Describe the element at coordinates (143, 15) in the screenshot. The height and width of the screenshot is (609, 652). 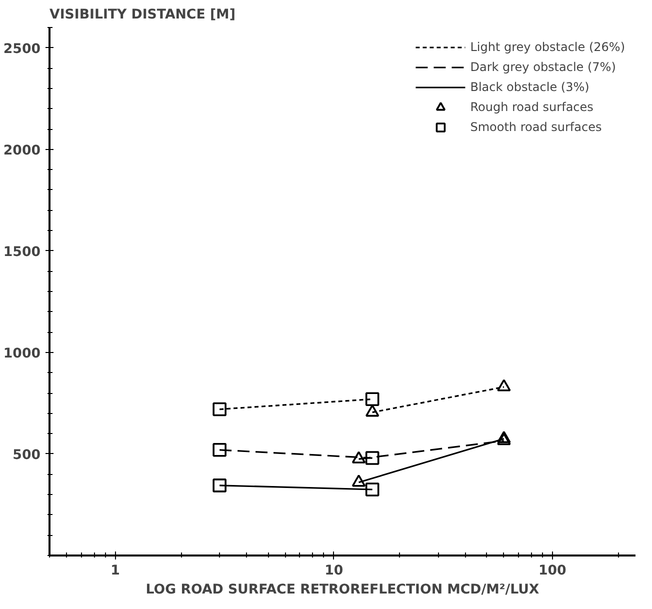
I see `y-axis-title: VISIBILITY DISTANCE [M]` at that location.